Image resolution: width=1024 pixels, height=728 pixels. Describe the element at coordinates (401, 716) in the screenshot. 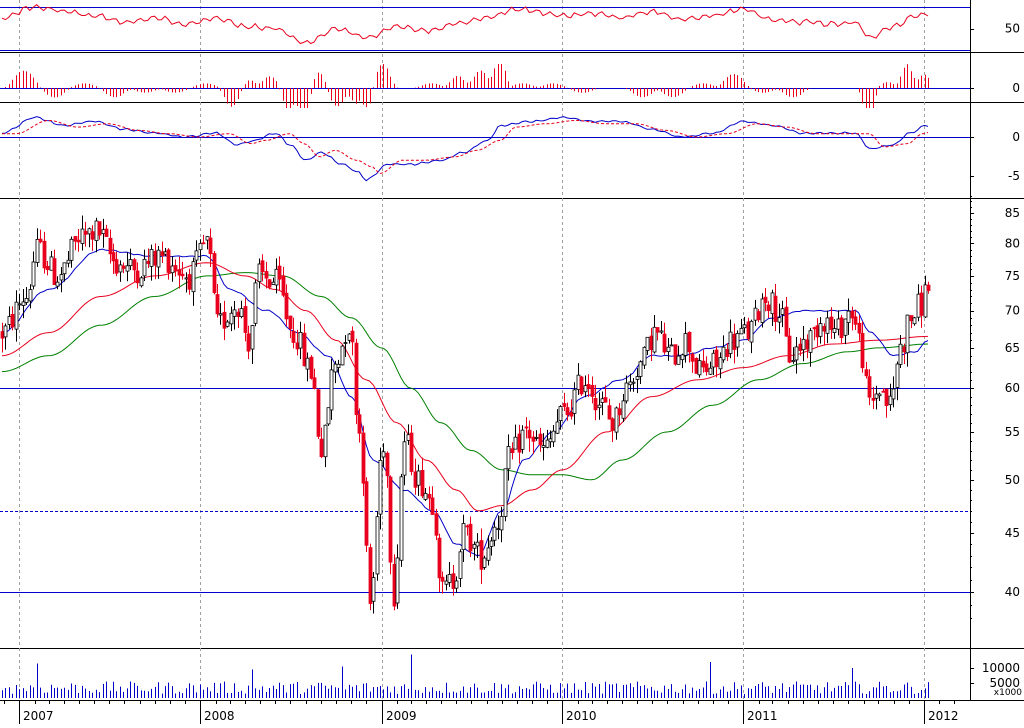

I see `year-label-2009: 2009` at that location.